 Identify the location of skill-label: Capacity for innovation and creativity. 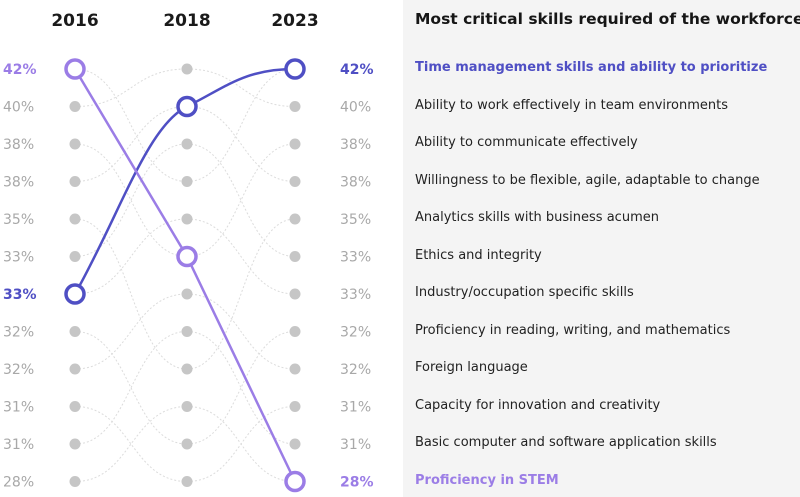
(538, 405).